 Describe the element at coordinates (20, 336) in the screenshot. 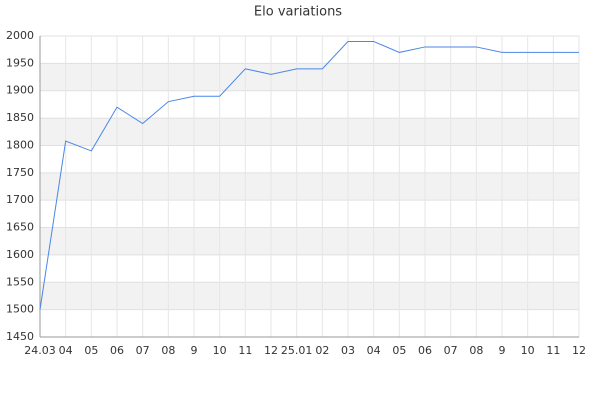

I see `y-tick-label: 1450` at that location.